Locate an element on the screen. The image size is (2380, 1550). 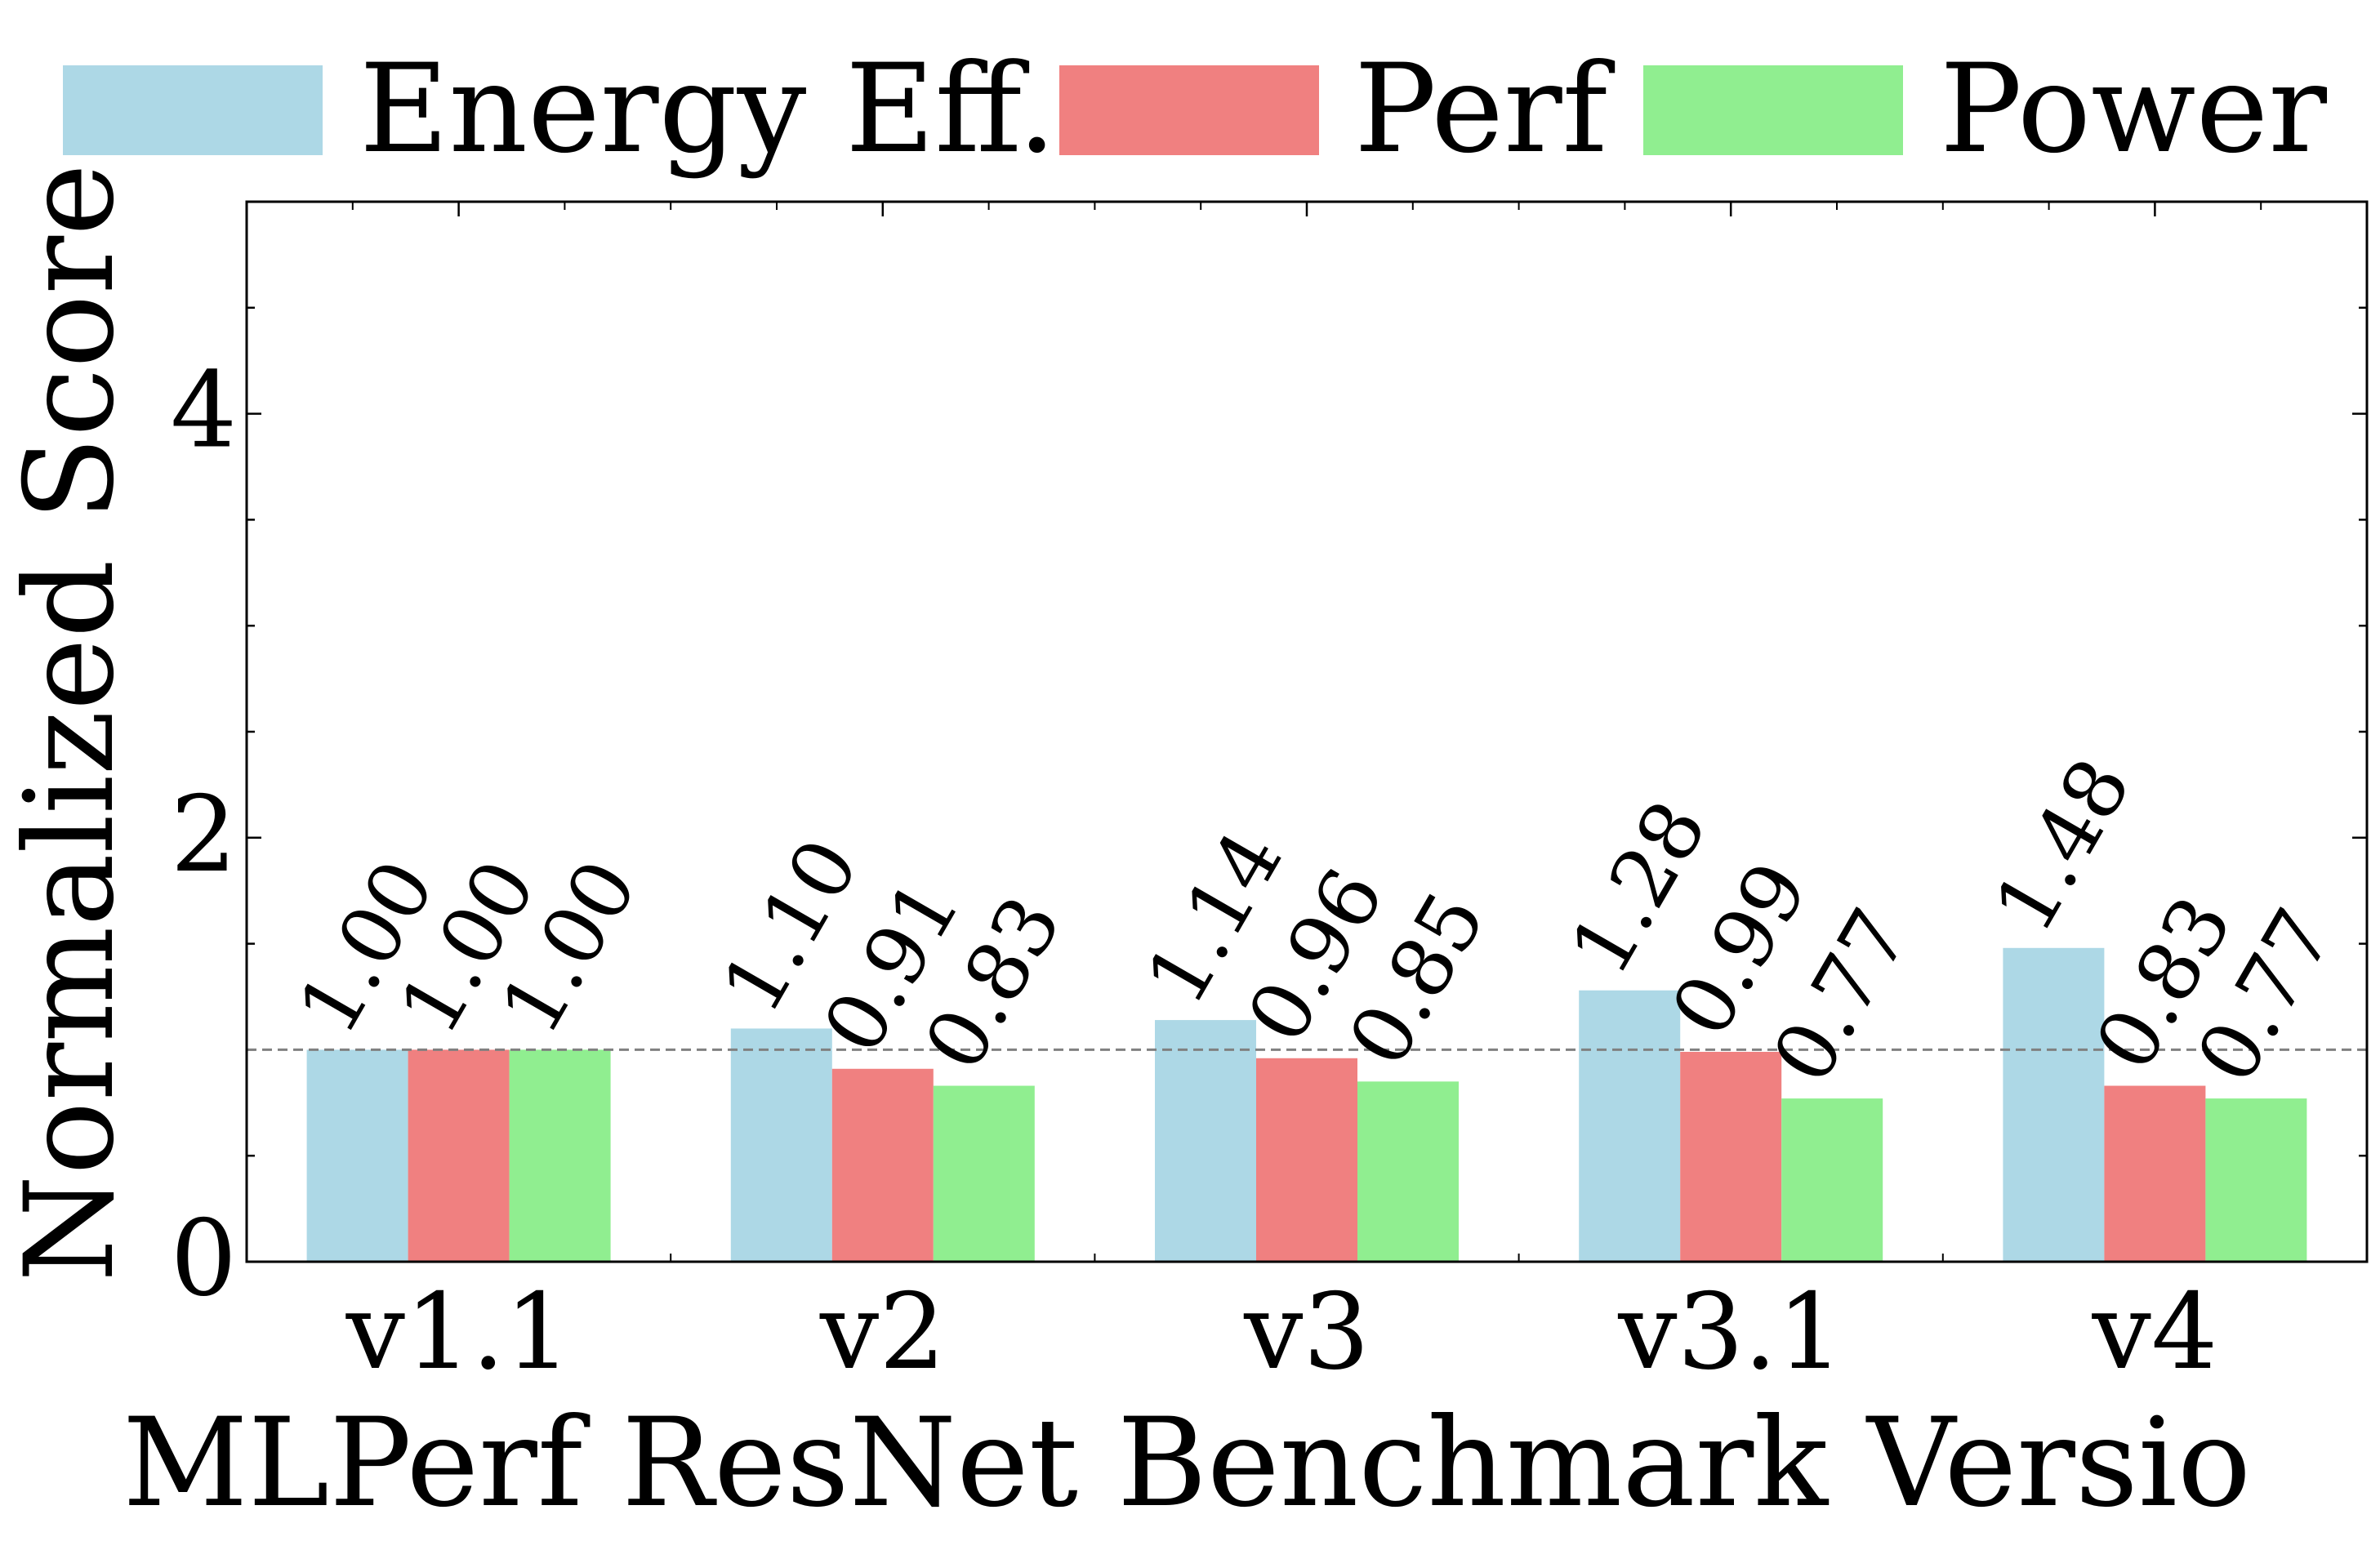
bar-power-v2 is located at coordinates (984, 1173).